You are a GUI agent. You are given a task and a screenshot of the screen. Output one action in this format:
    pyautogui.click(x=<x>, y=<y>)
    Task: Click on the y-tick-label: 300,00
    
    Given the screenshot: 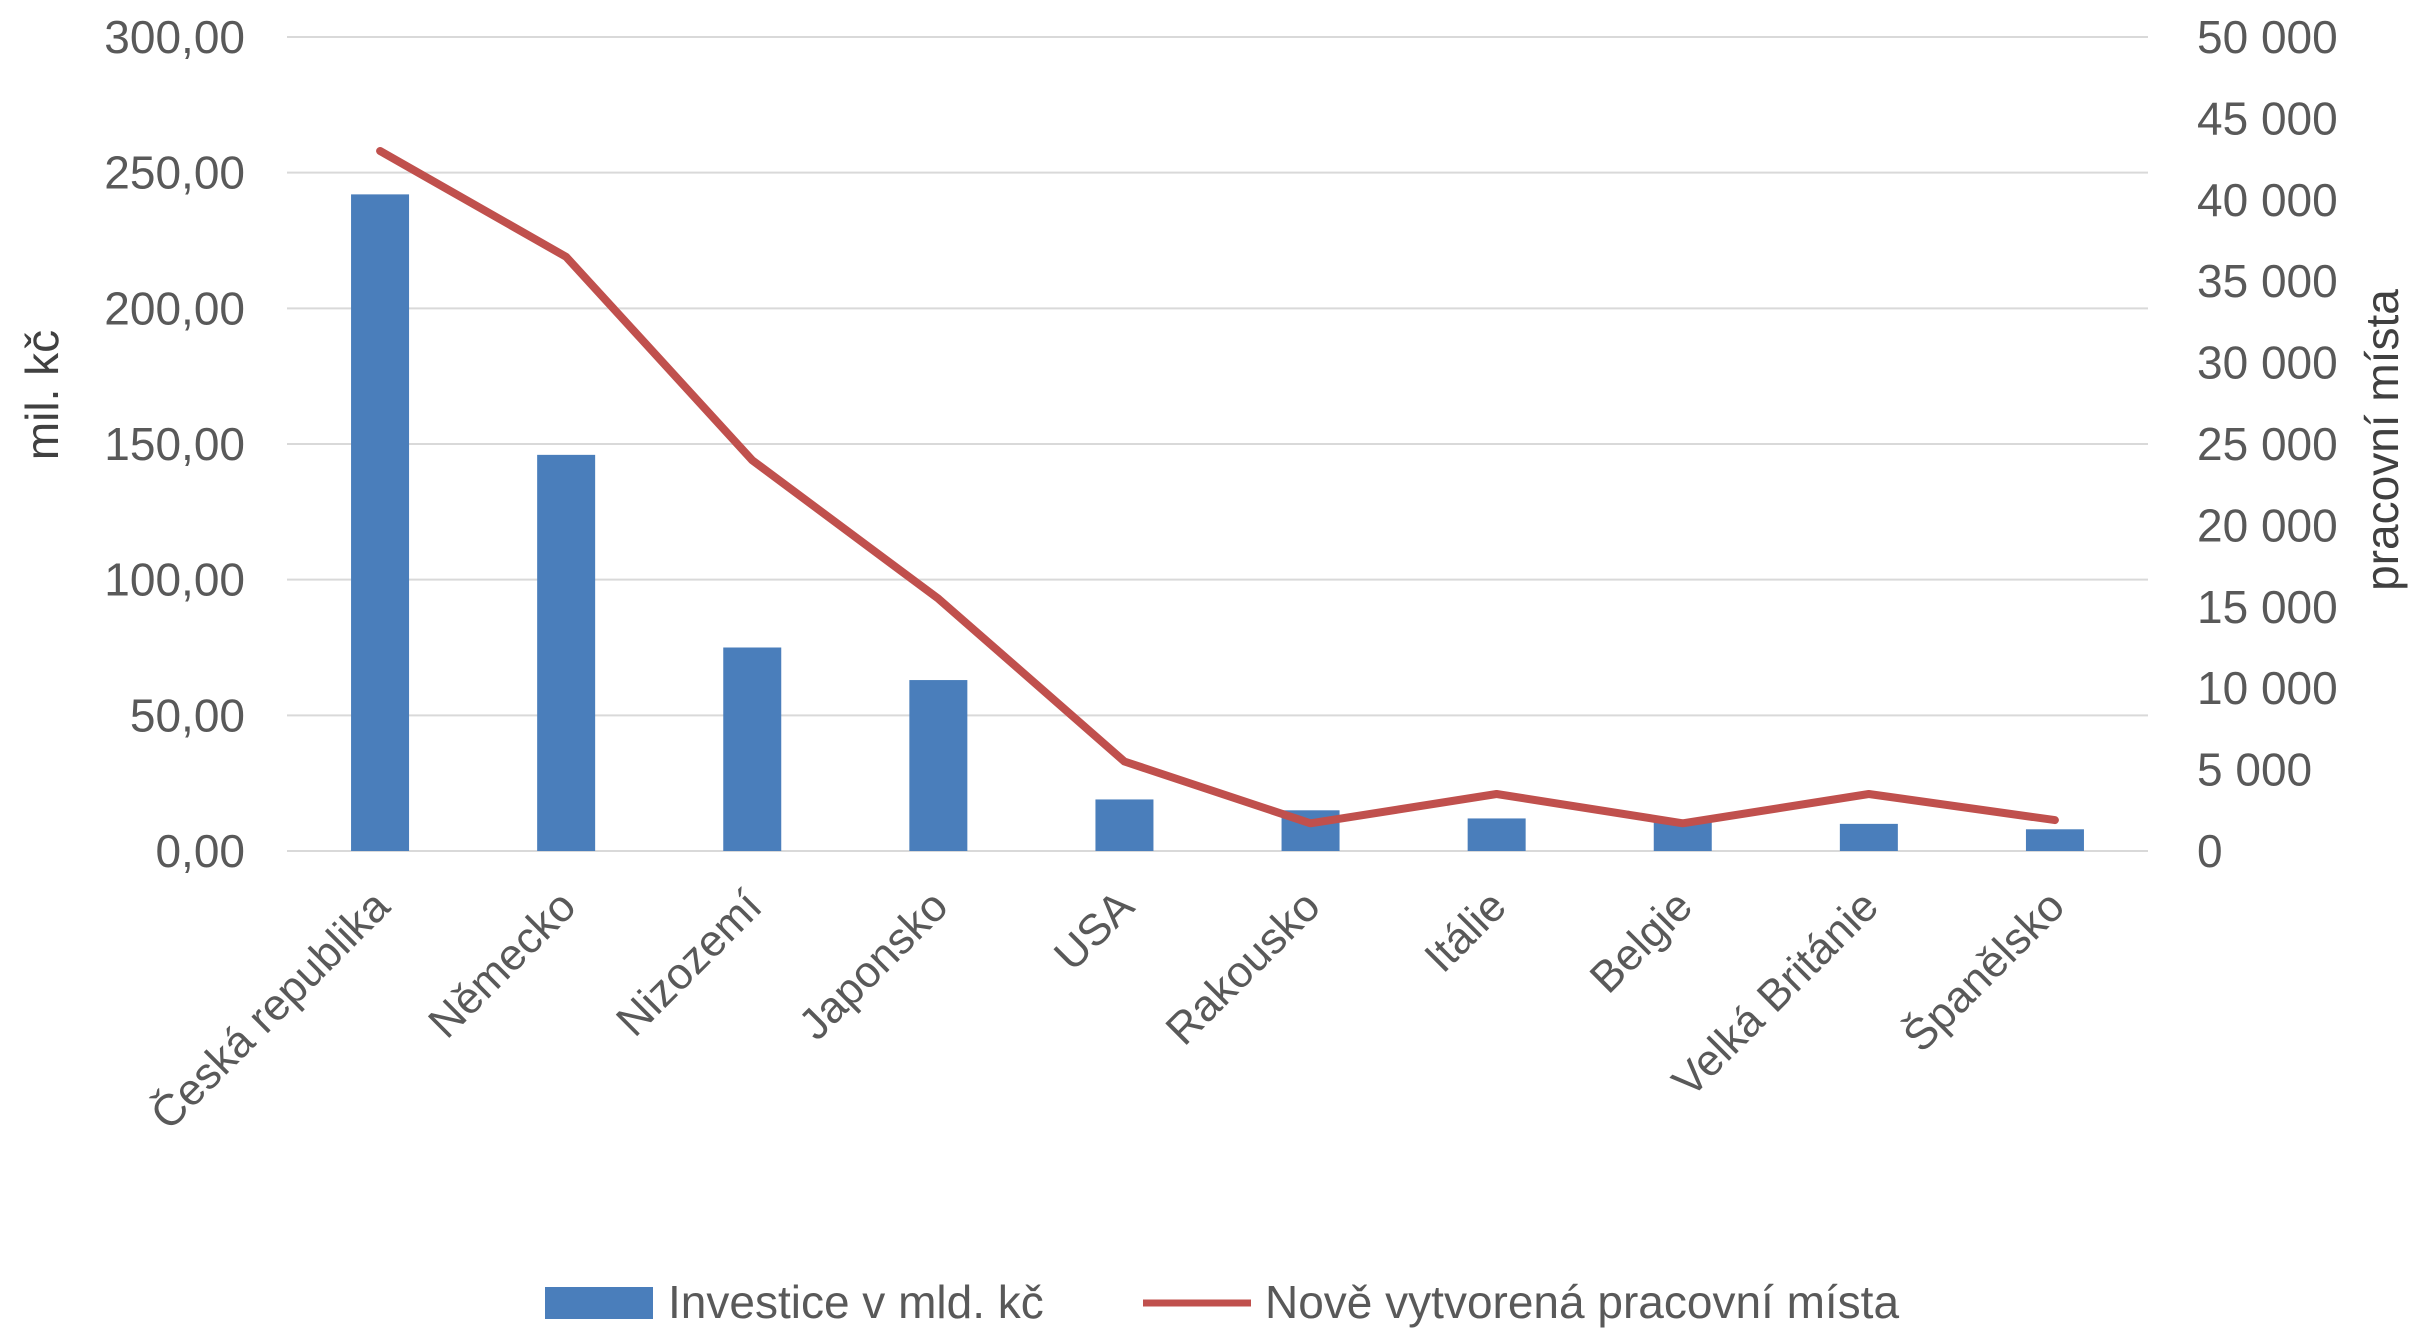 What is the action you would take?
    pyautogui.click(x=174, y=37)
    